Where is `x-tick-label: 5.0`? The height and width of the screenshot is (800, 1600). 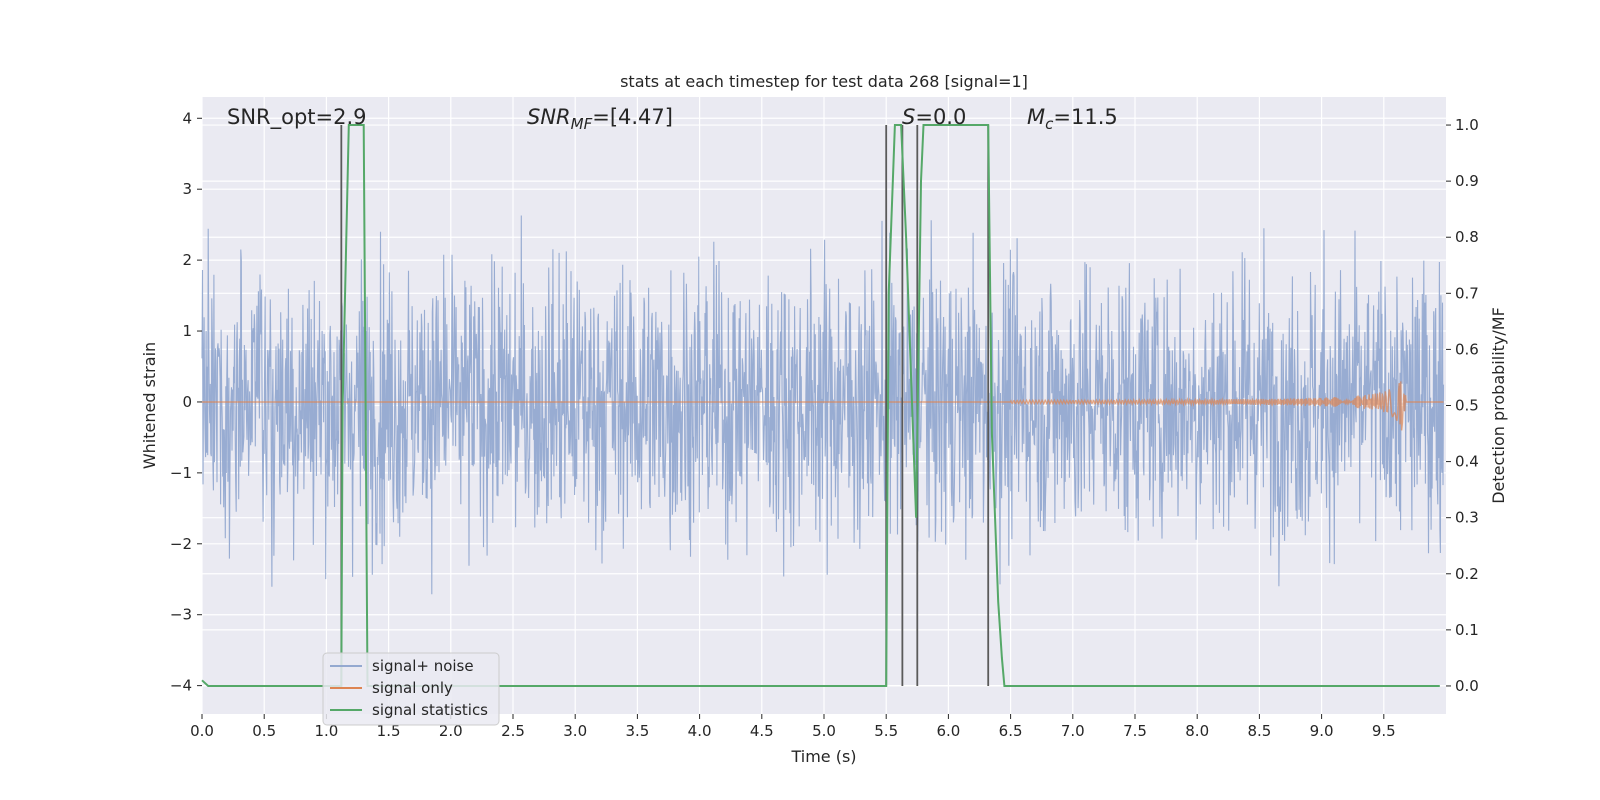
x-tick-label: 5.0 is located at coordinates (824, 731).